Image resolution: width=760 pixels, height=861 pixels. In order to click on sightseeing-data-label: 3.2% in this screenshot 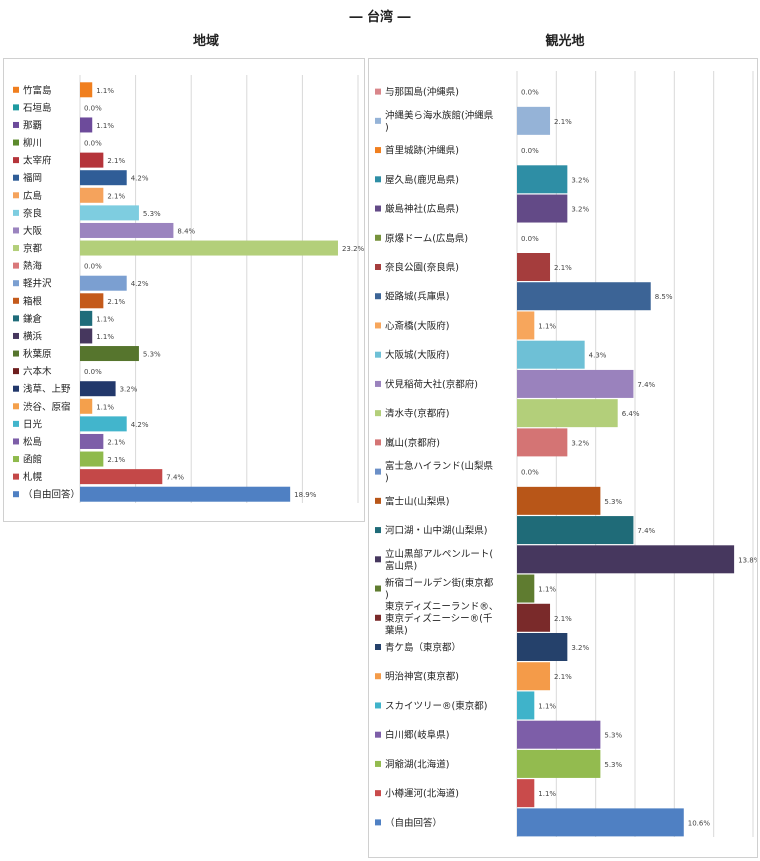, I will do `click(580, 648)`.